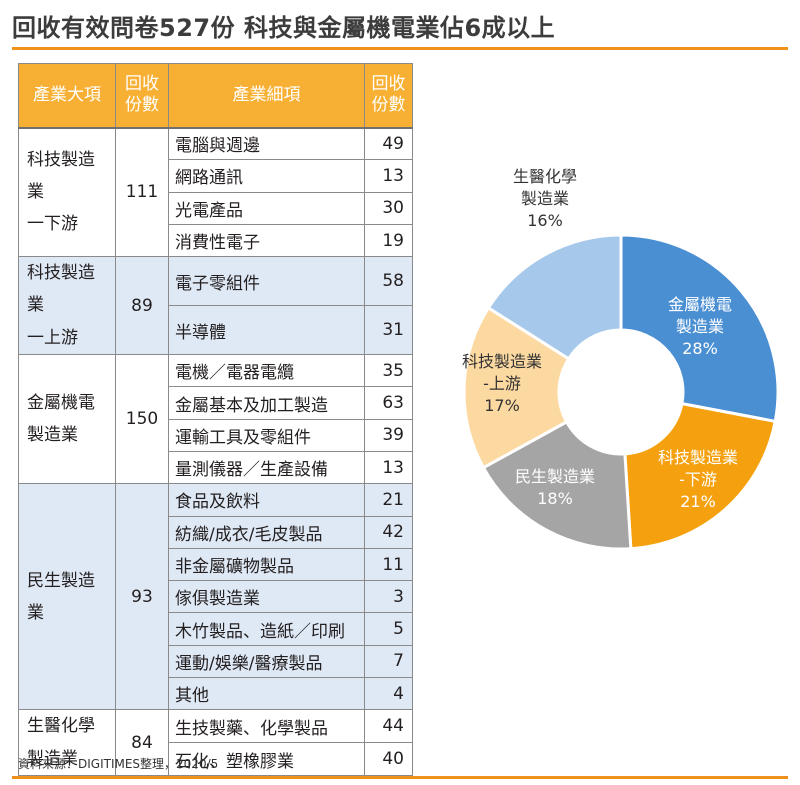  Describe the element at coordinates (400, 777) in the screenshot. I see `bottom-divider` at that location.